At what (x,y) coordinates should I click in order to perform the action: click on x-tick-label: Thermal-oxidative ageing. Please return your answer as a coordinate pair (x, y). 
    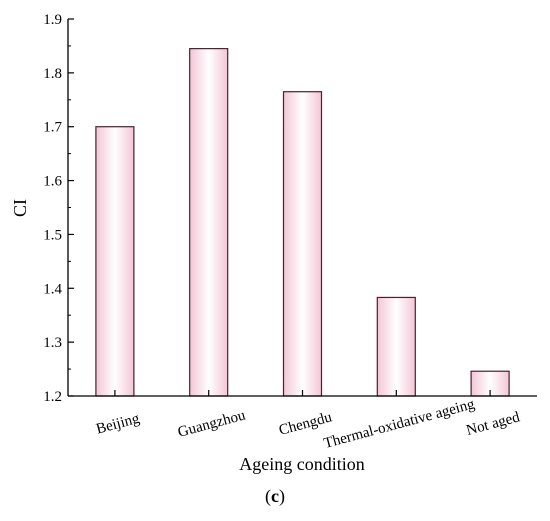
    Looking at the image, I should click on (399, 424).